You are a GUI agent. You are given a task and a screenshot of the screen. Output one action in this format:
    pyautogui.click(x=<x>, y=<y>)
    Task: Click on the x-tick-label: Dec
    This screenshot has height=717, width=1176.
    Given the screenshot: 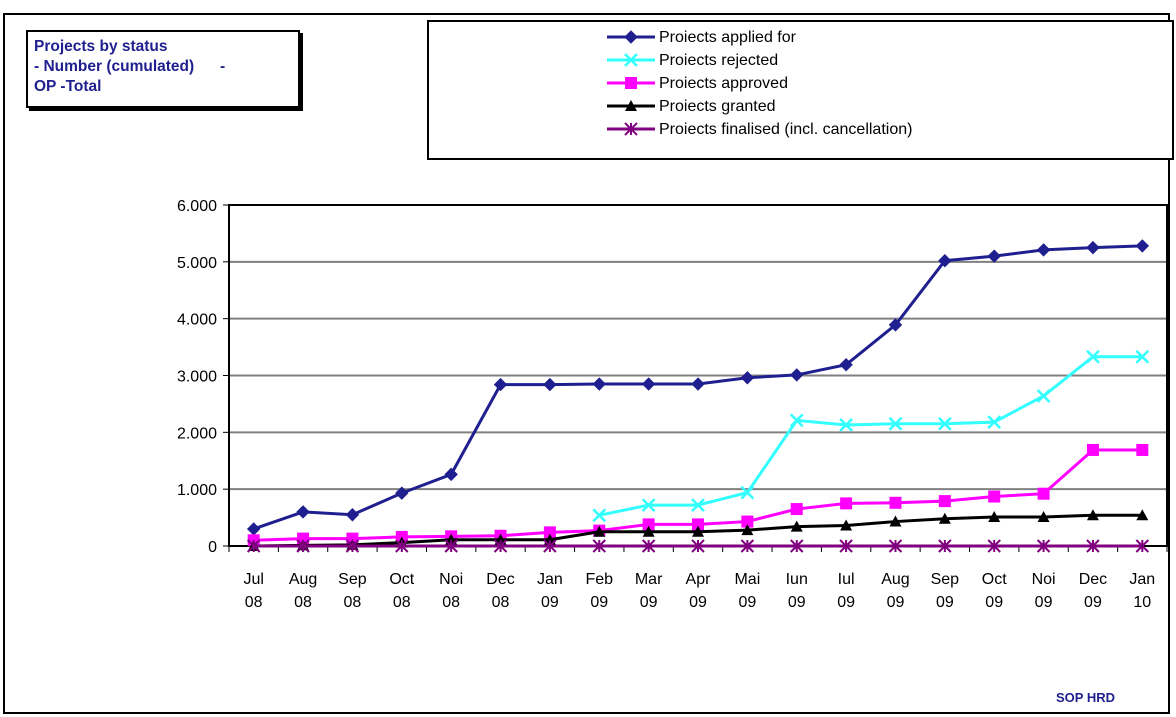 What is the action you would take?
    pyautogui.click(x=500, y=579)
    